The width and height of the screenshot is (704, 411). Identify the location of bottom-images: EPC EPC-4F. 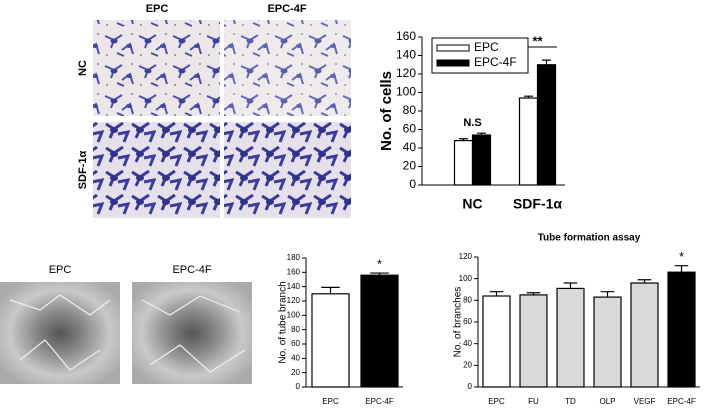
(126, 324).